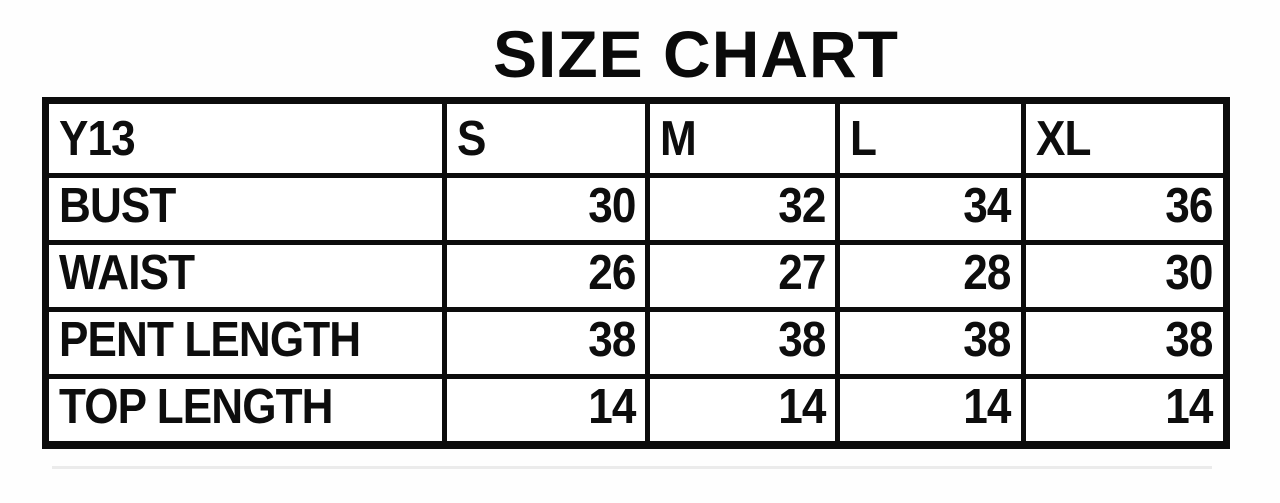  What do you see at coordinates (612, 340) in the screenshot?
I see `value-pent-s: 38` at bounding box center [612, 340].